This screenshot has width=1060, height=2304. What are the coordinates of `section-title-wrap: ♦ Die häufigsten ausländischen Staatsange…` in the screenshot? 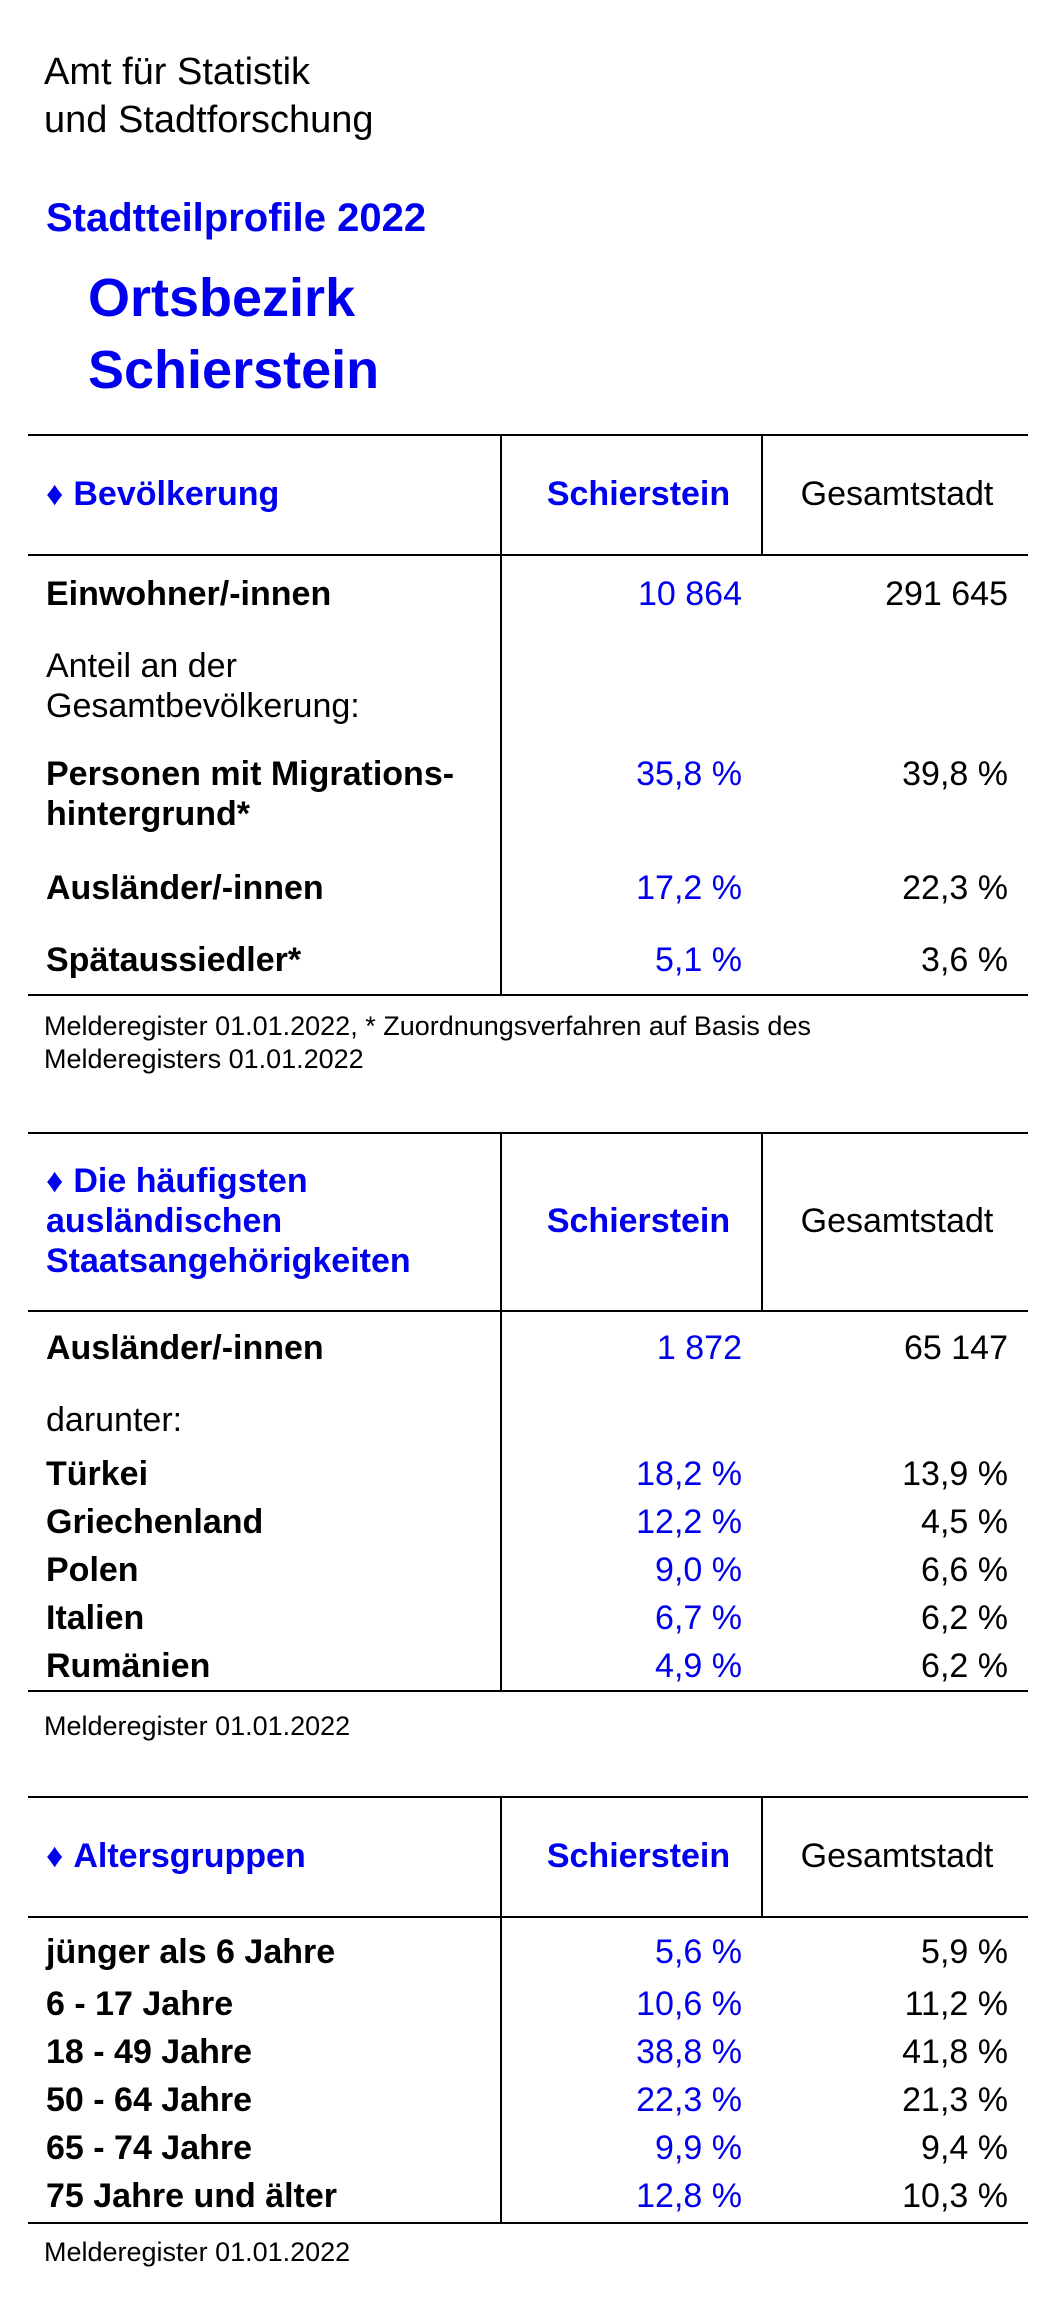 It's located at (246, 1221).